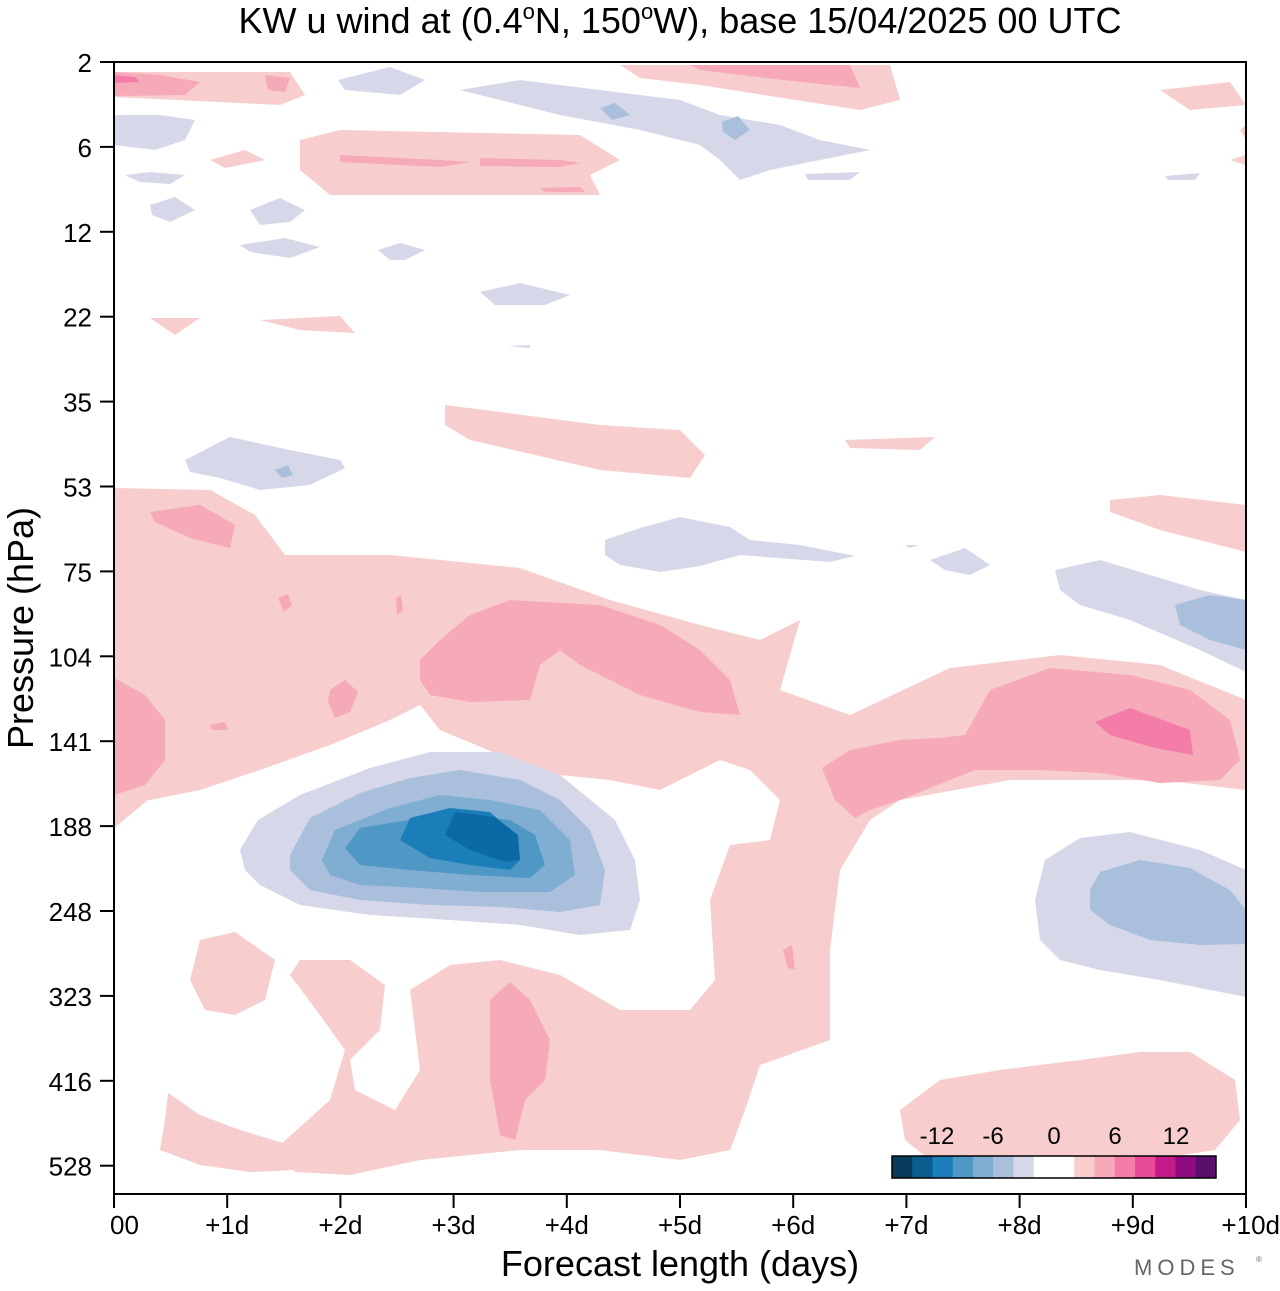  I want to click on y-tick-label: 2, so click(85, 63).